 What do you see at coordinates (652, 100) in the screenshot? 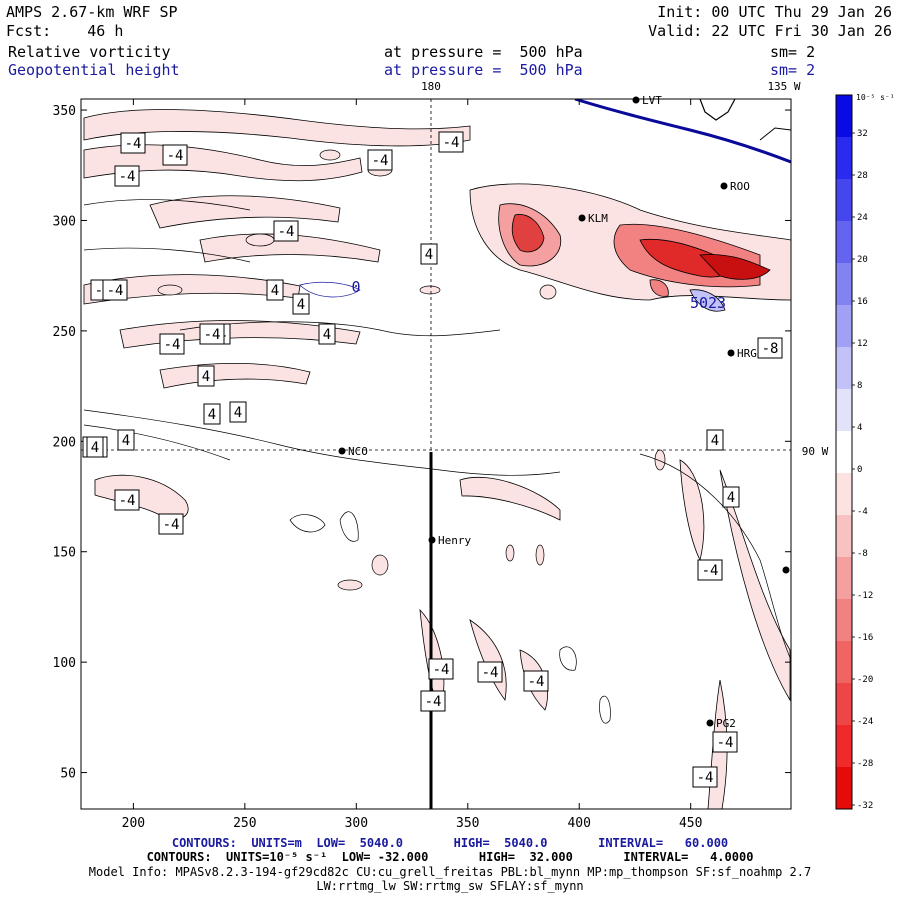
I see `station-label-lvt: LVT` at bounding box center [652, 100].